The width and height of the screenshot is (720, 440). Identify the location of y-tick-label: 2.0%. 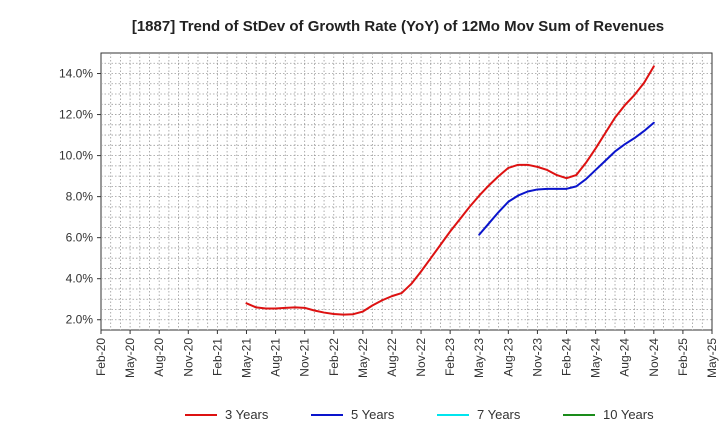
(80, 320).